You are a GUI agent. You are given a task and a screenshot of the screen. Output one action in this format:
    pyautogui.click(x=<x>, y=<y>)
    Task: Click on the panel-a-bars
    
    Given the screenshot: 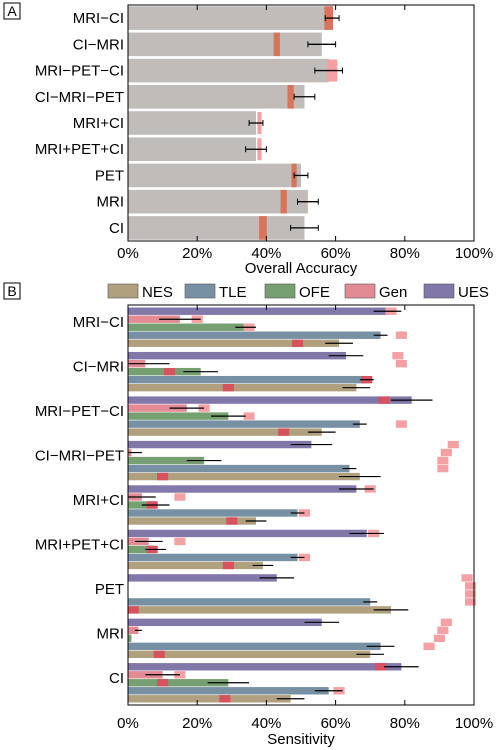 What is the action you would take?
    pyautogui.click(x=230, y=123)
    